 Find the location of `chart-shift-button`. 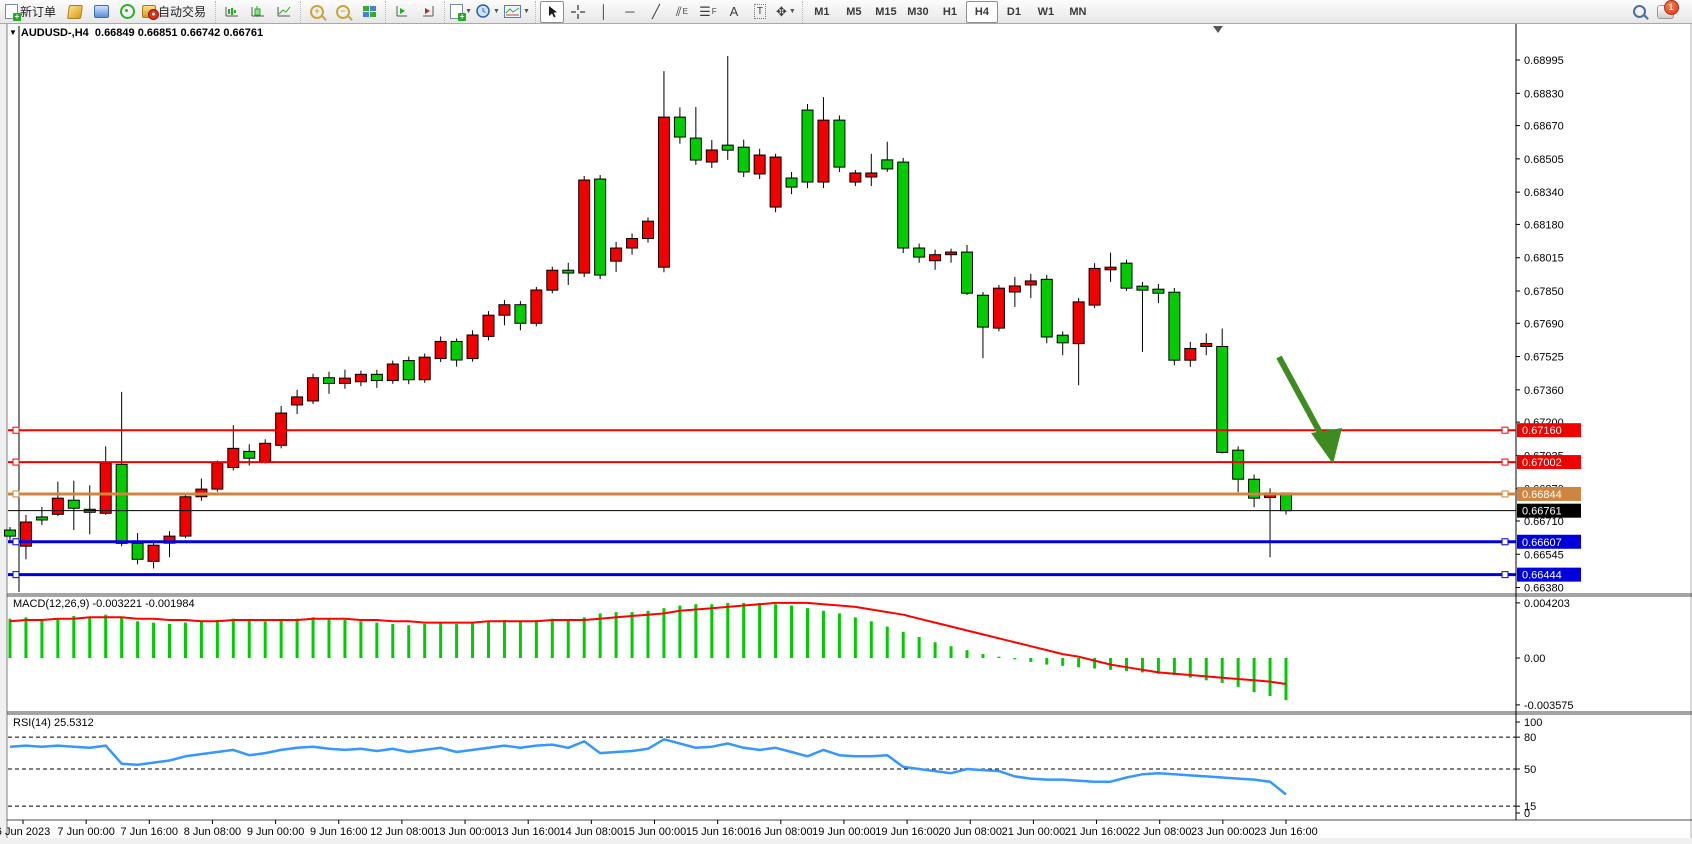

chart-shift-button is located at coordinates (428, 12).